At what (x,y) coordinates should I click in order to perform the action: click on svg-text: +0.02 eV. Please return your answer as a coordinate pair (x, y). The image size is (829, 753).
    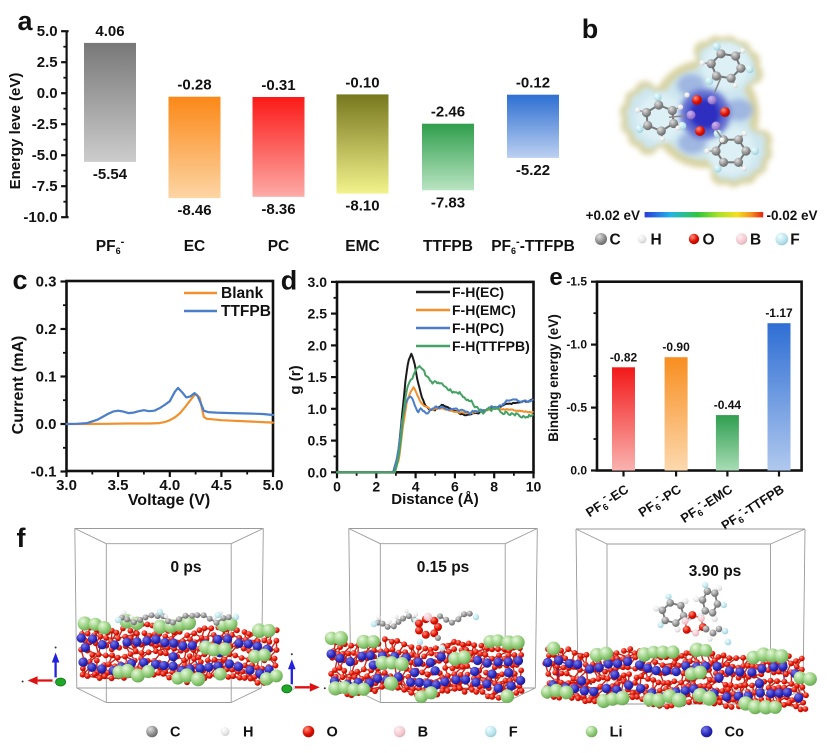
    Looking at the image, I should click on (613, 215).